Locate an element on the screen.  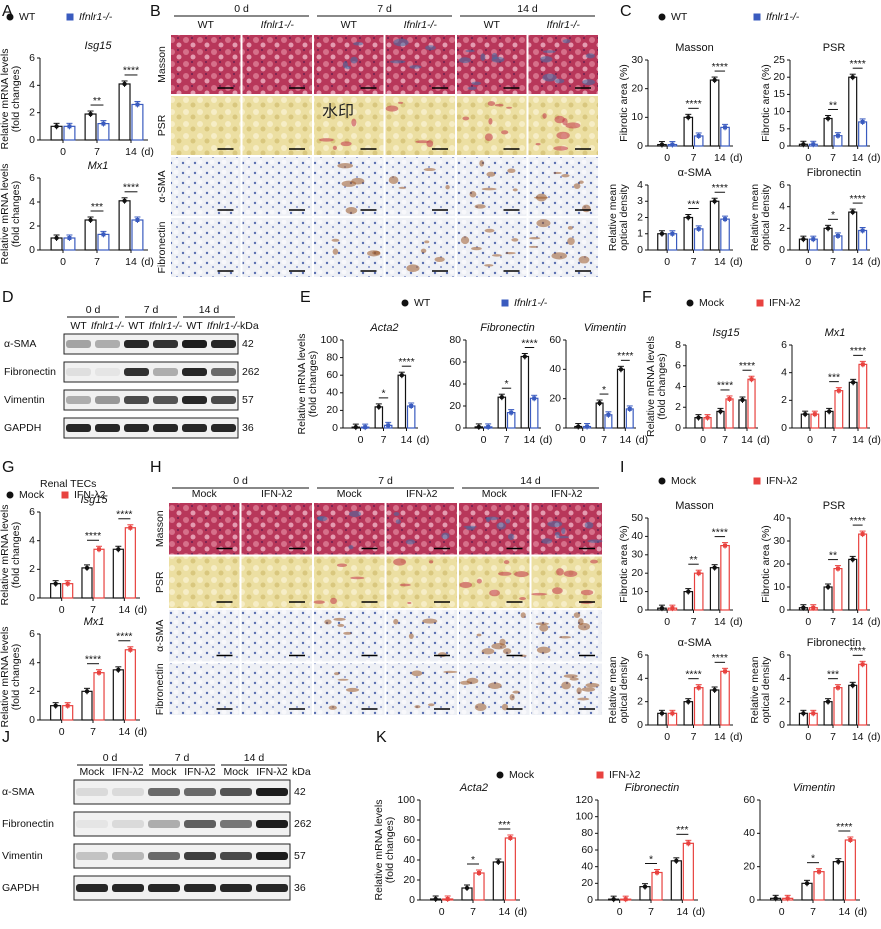
chart-title: Acta2 is located at coordinates (473, 788).